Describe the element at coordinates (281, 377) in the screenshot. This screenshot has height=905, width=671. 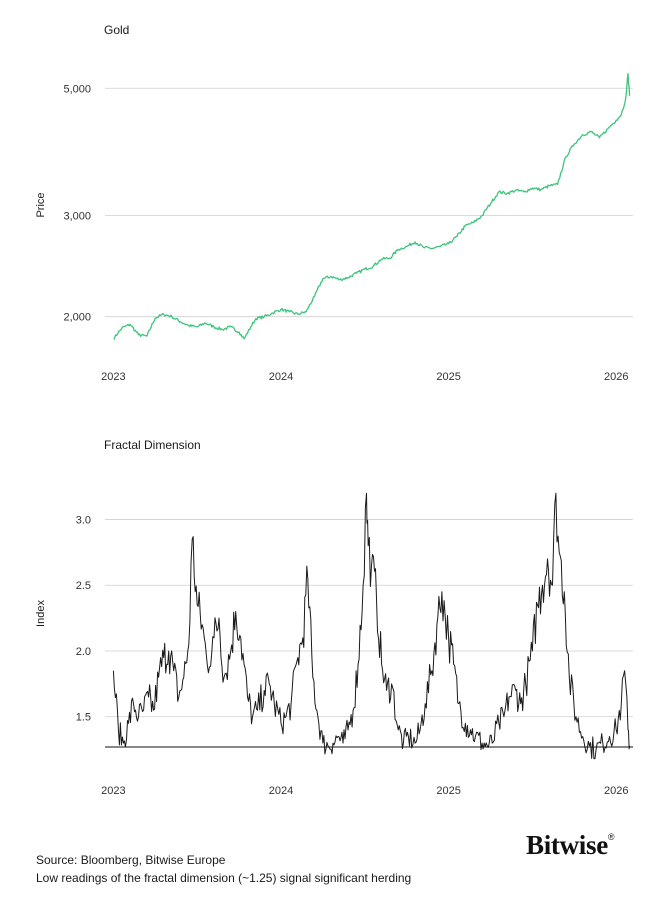
I see `gold-x-tick-label: 2024` at that location.